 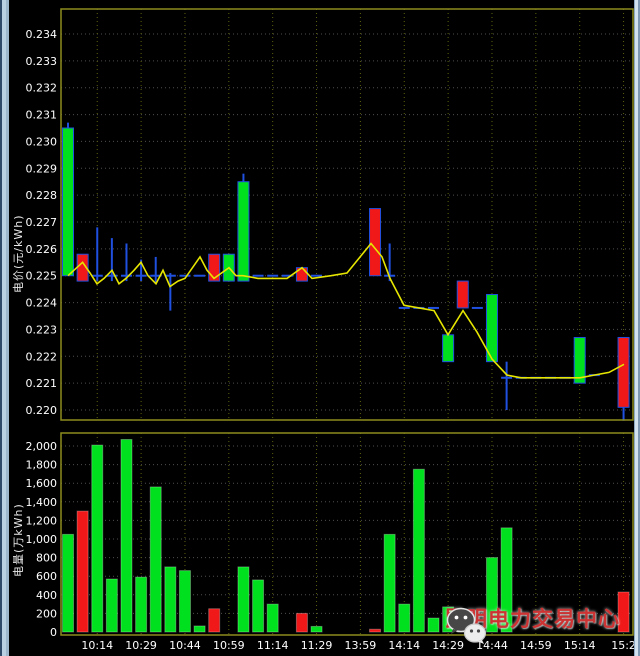 I want to click on time-tick-label: 14:59, so click(x=536, y=645).